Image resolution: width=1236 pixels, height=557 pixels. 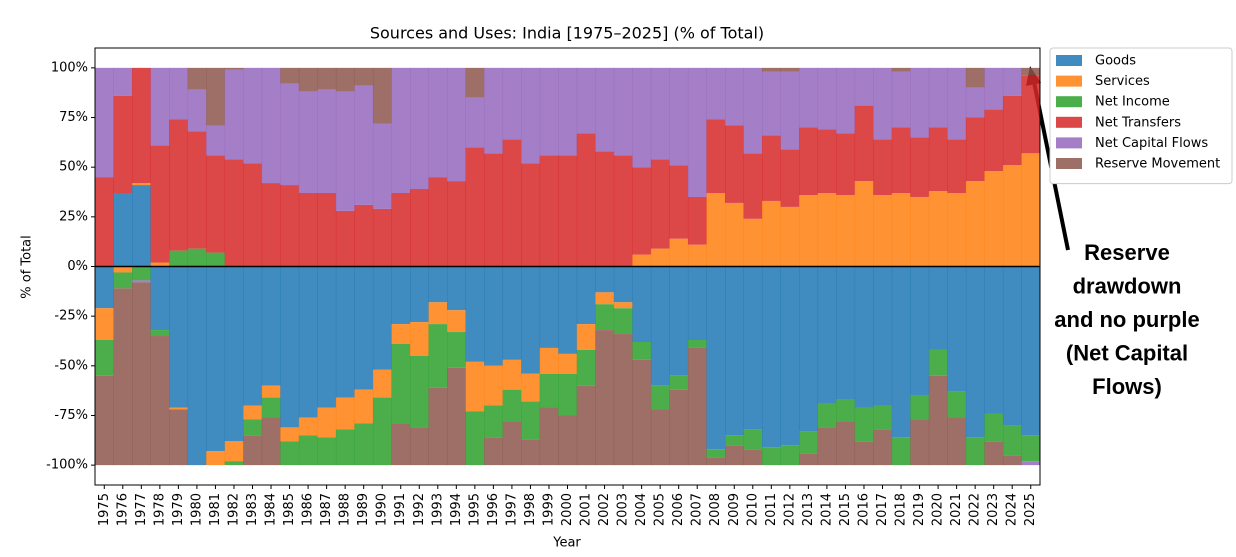 I want to click on legend-label: Net Income, so click(x=1132, y=102).